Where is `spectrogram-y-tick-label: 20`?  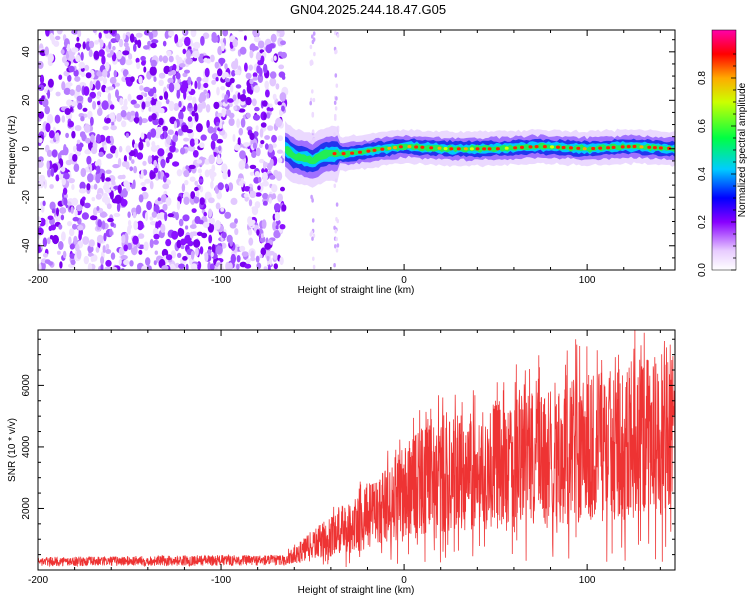
spectrogram-y-tick-label: 20 is located at coordinates (26, 100).